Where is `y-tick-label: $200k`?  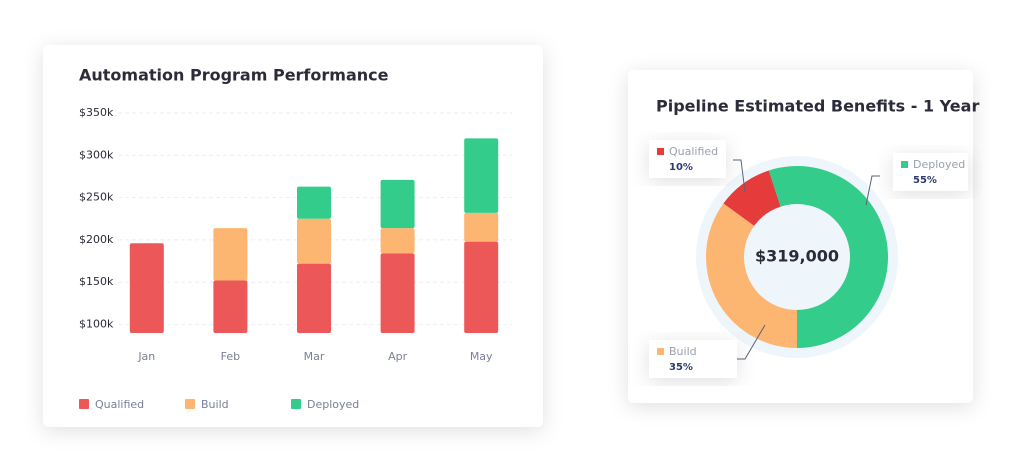 y-tick-label: $200k is located at coordinates (96, 239).